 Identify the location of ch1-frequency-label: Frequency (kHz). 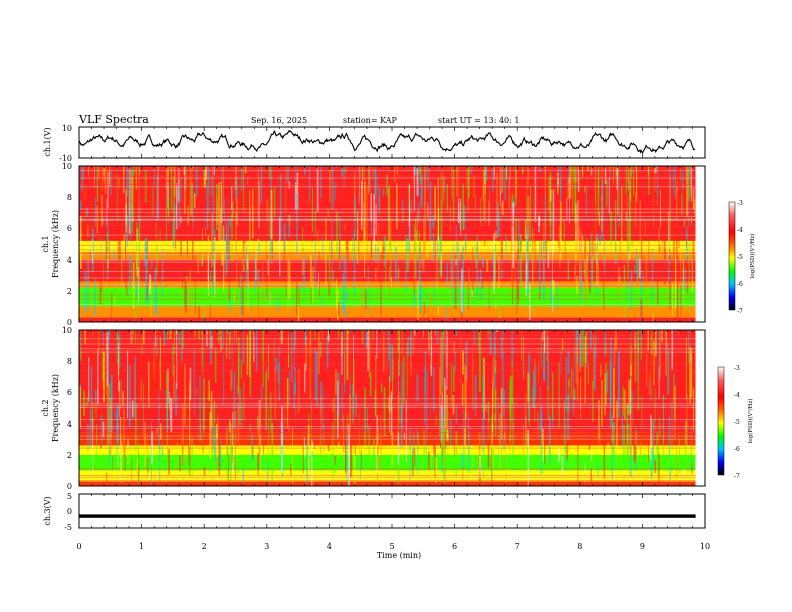
(55, 244).